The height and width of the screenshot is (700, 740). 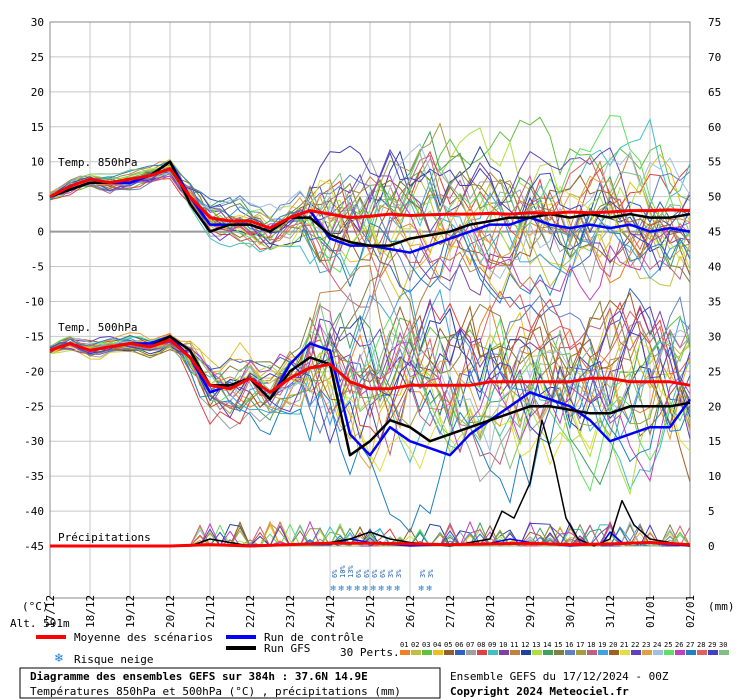 What do you see at coordinates (34, 511) in the screenshot?
I see `left-tick-label: -40` at bounding box center [34, 511].